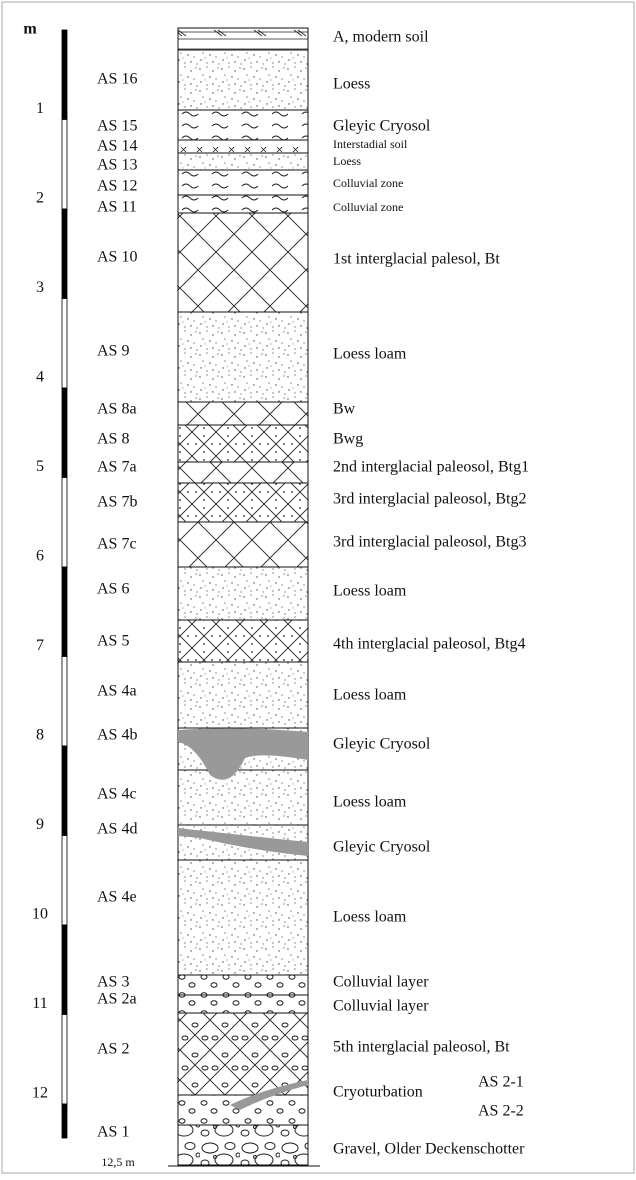  I want to click on layer-code: AS 9, so click(113, 351).